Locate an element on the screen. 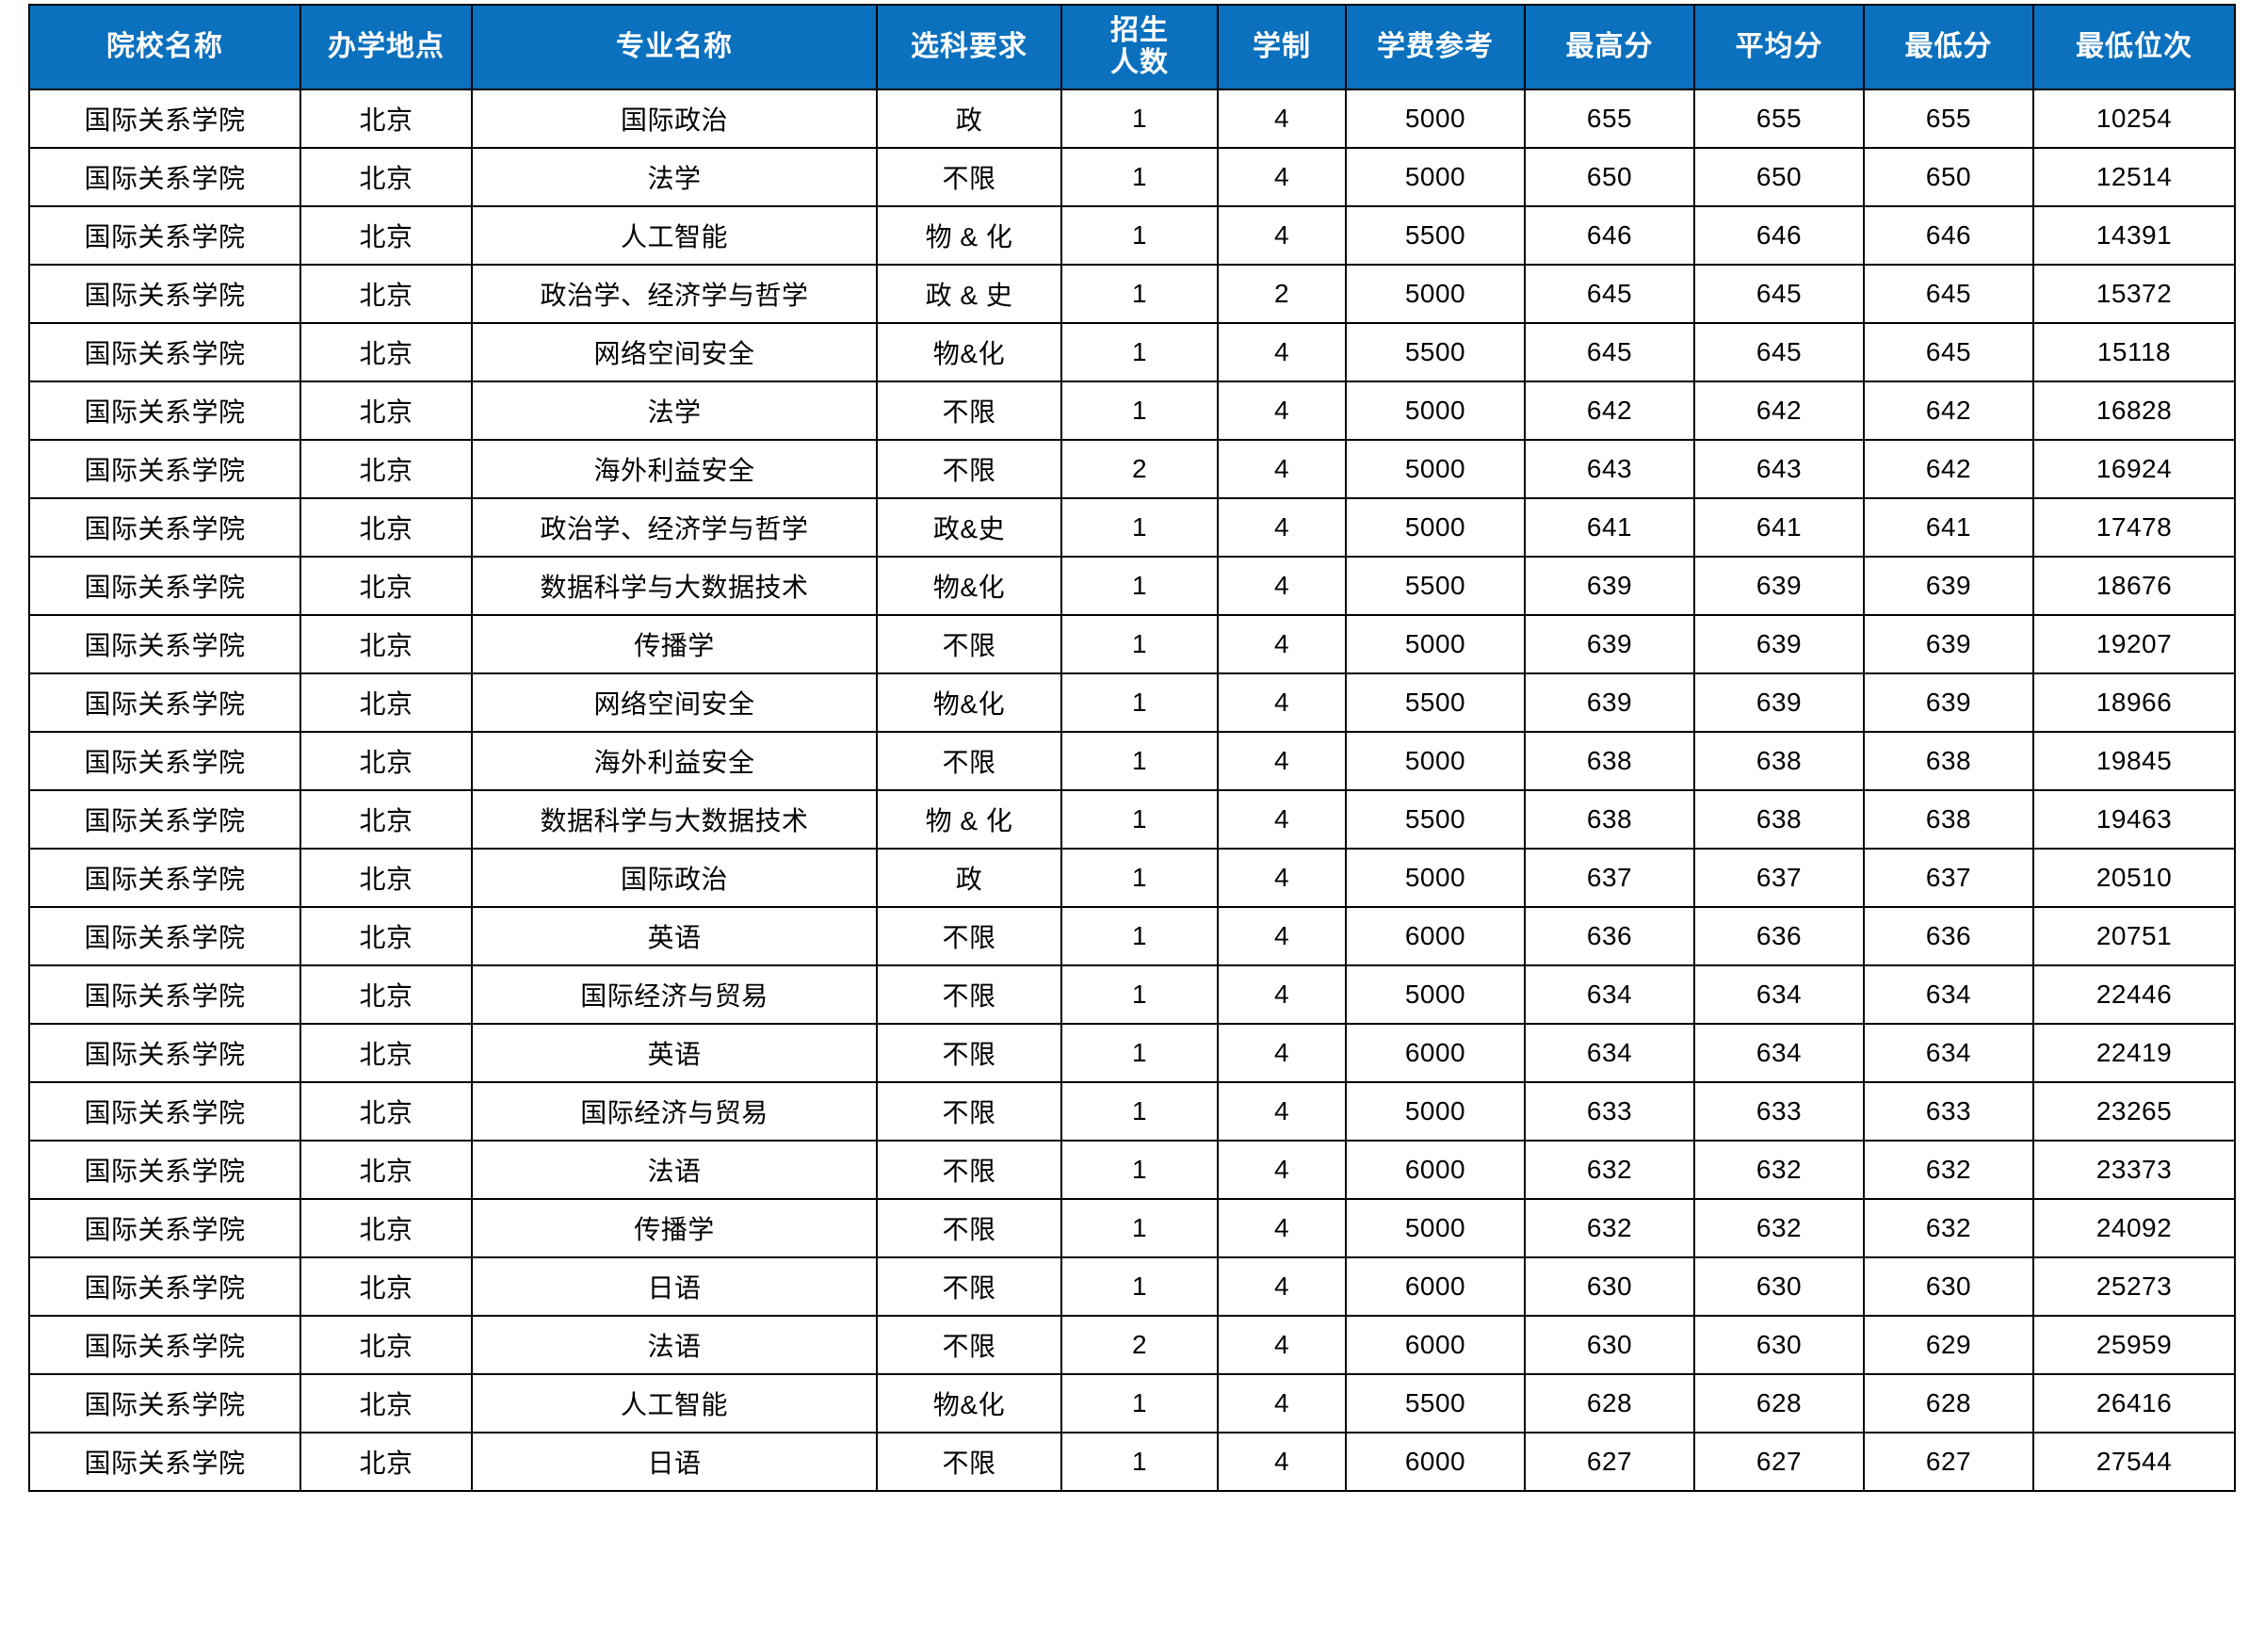  cell-avg: 643 is located at coordinates (1779, 469).